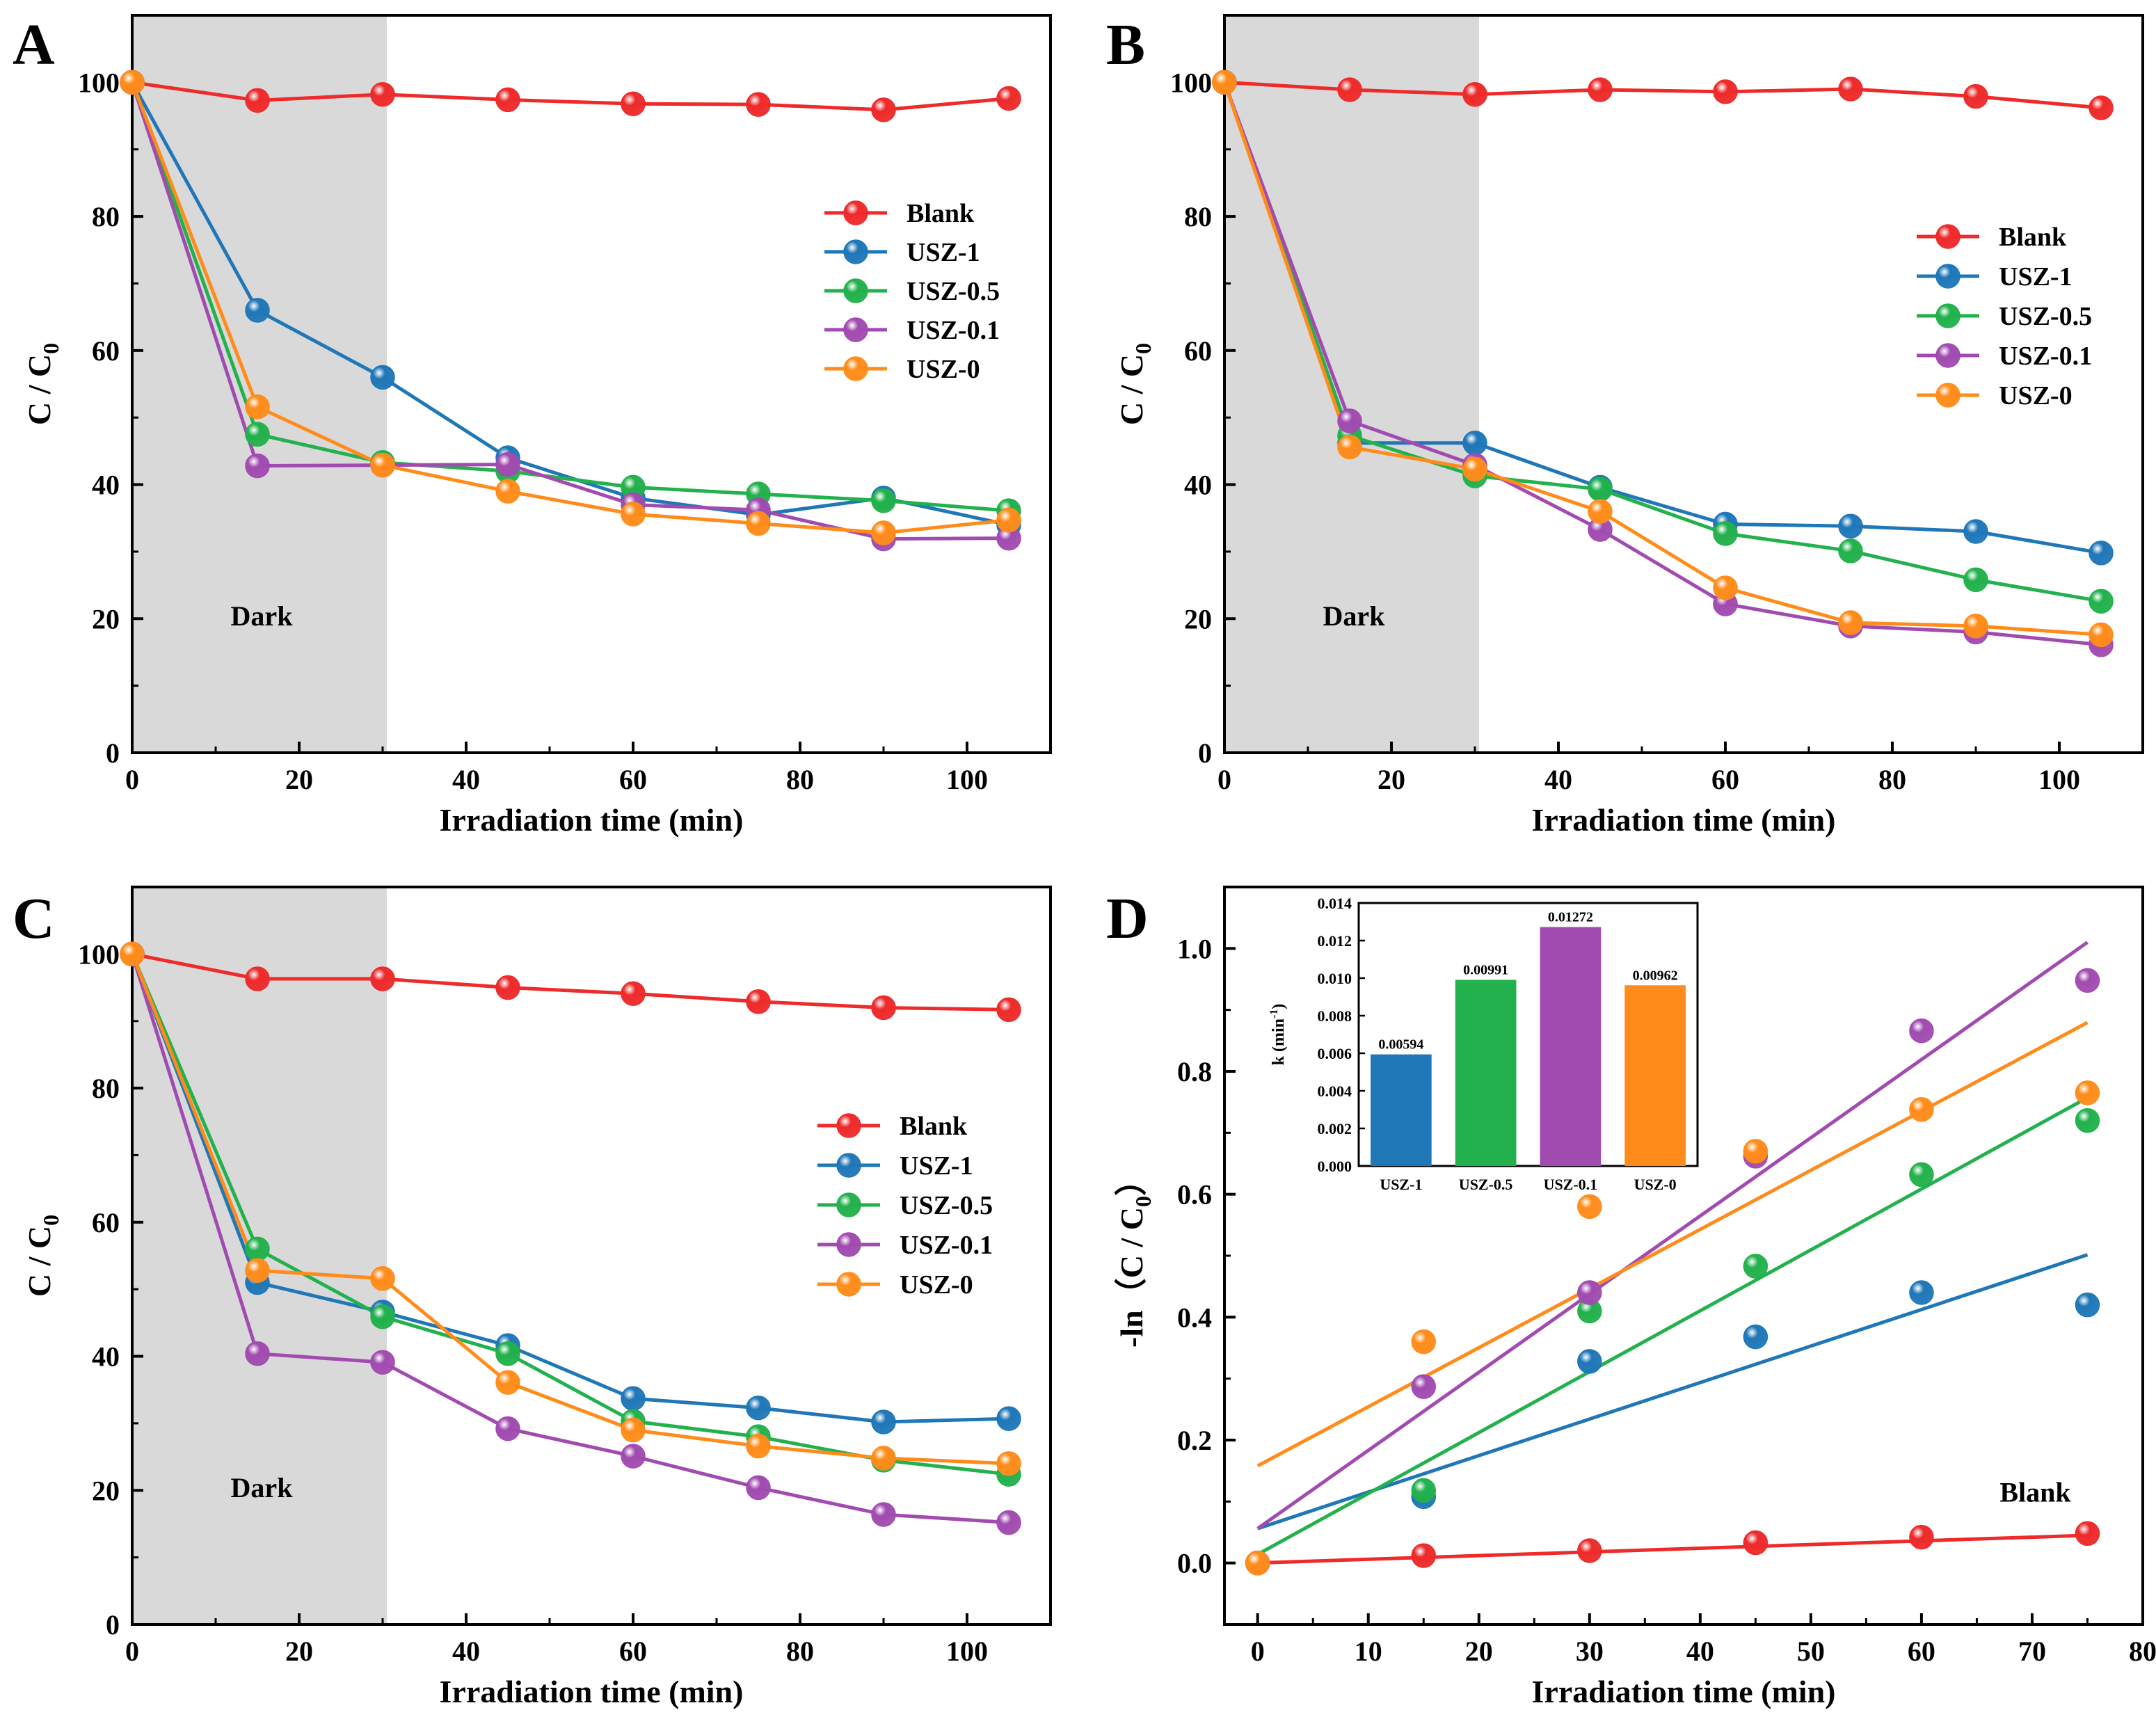  What do you see at coordinates (1485, 969) in the screenshot?
I see `inset-bar-value-label: 0.00991` at bounding box center [1485, 969].